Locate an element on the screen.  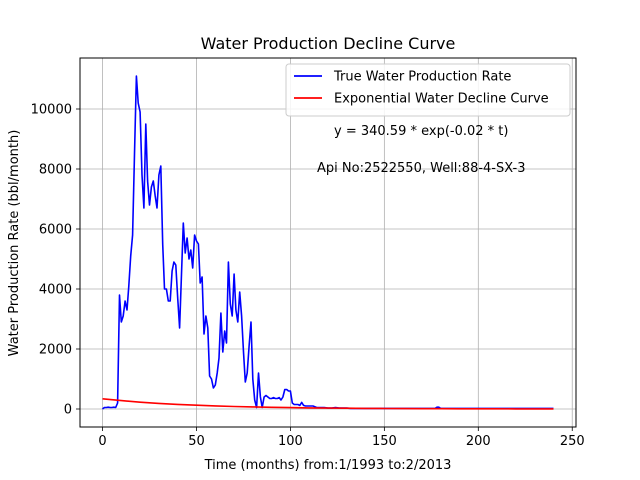
y-tick-label: 10000 is located at coordinates (51, 110).